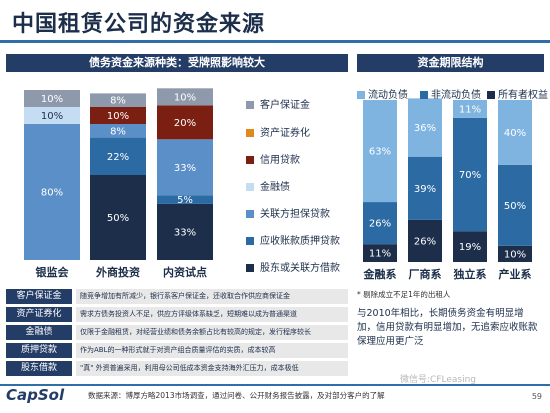  What do you see at coordinates (293, 239) in the screenshot?
I see `legend-receivable-pledge: 应收账款质押贷款` at bounding box center [293, 239].